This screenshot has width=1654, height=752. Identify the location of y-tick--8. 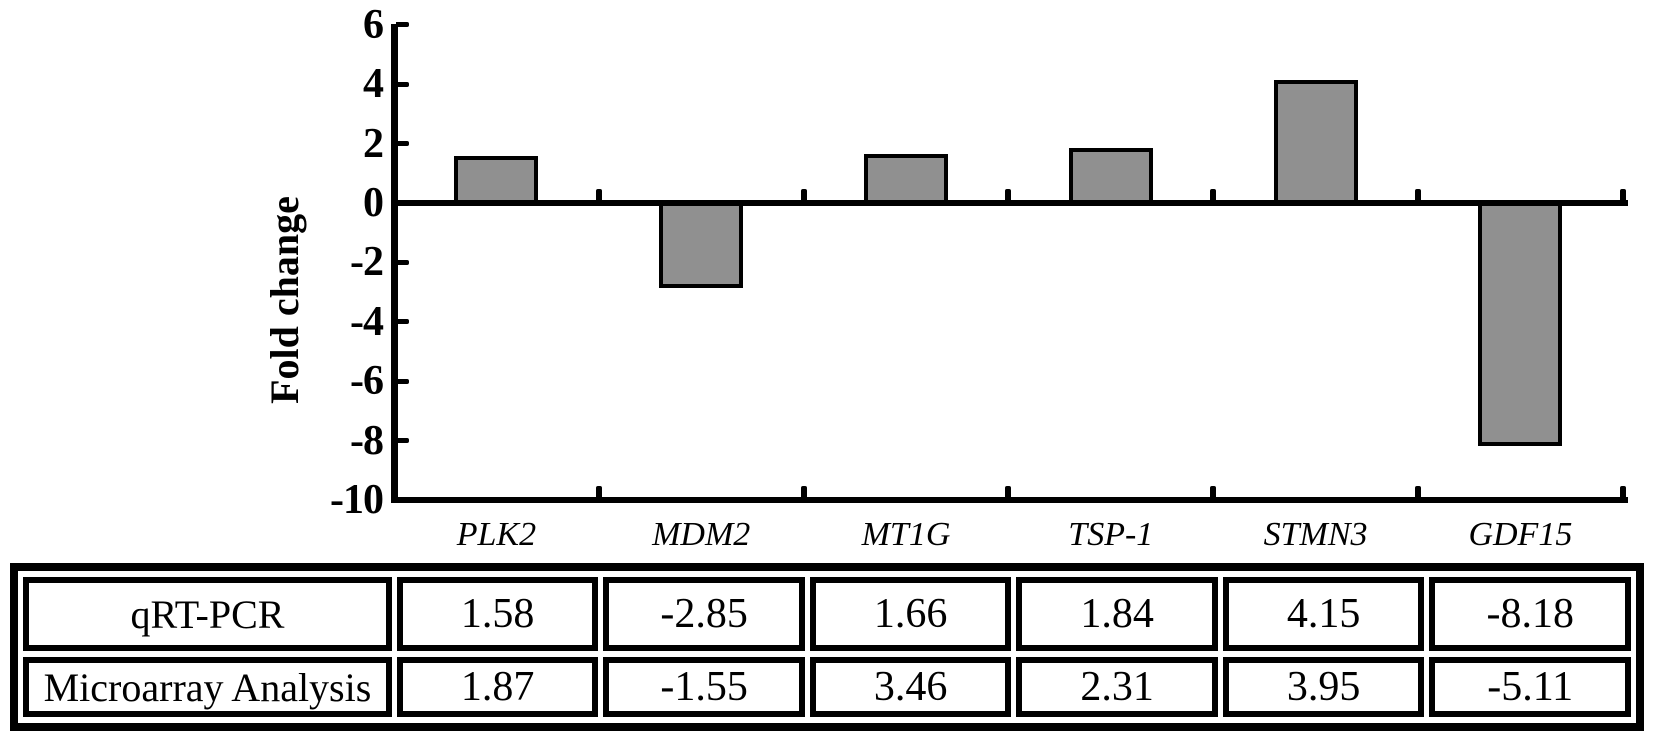
(402, 441).